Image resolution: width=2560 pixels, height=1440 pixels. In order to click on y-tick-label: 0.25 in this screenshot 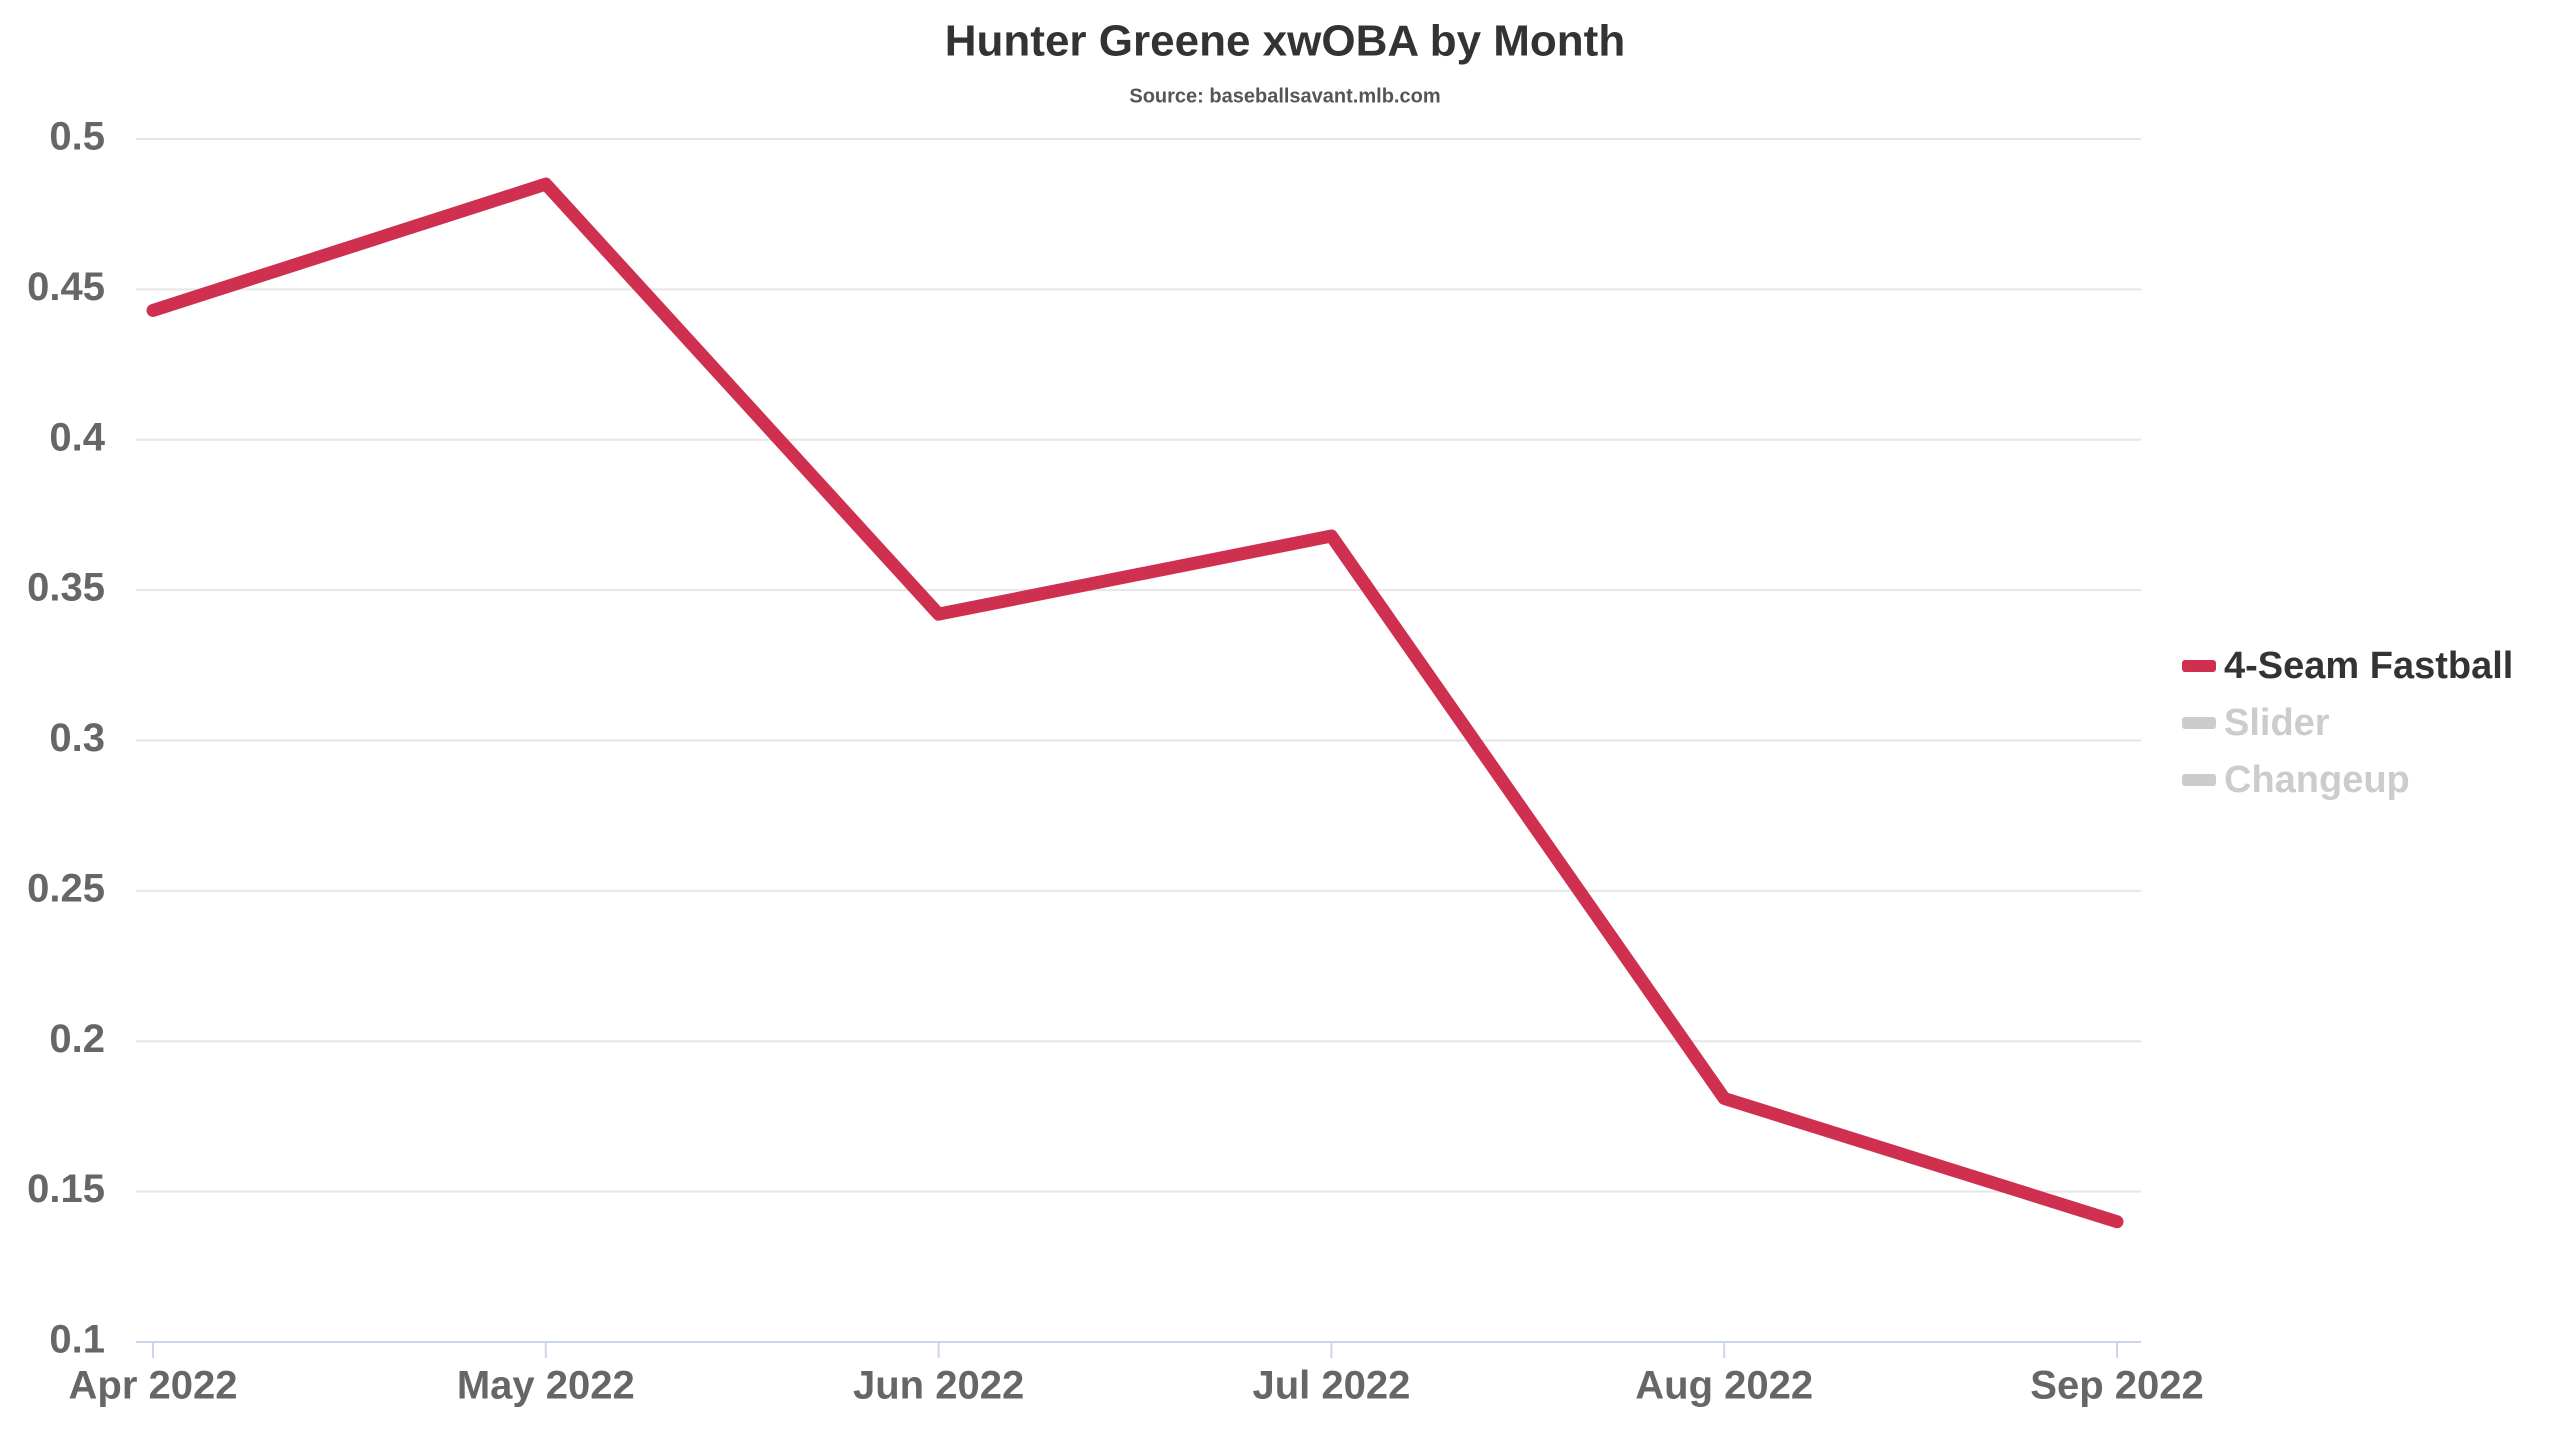, I will do `click(66, 888)`.